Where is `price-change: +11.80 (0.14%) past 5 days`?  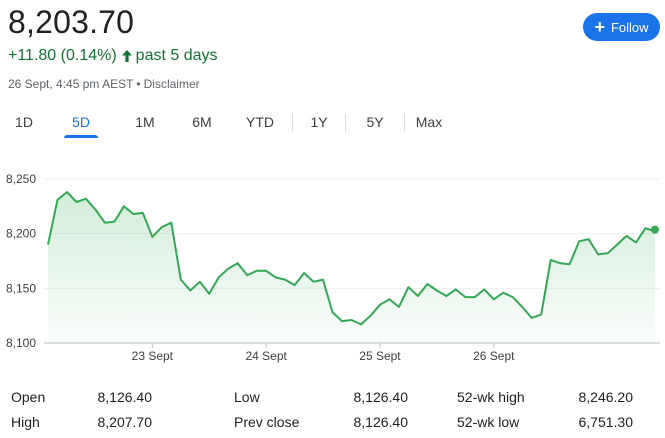
price-change: +11.80 (0.14%) past 5 days is located at coordinates (113, 56).